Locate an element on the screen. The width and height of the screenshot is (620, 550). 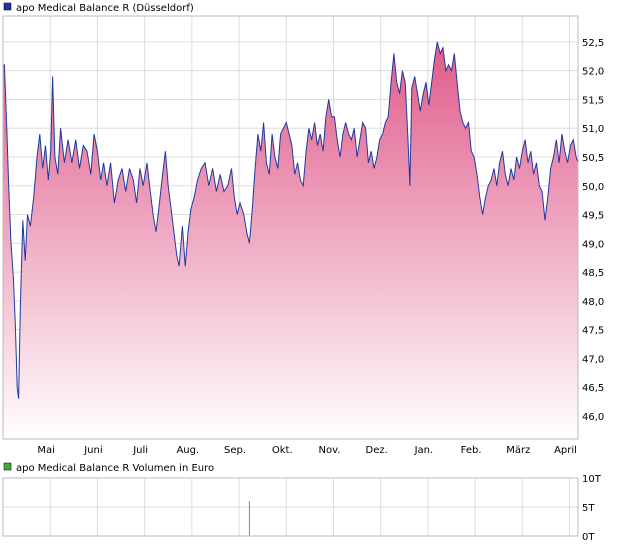
volume-grid is located at coordinates (290, 507).